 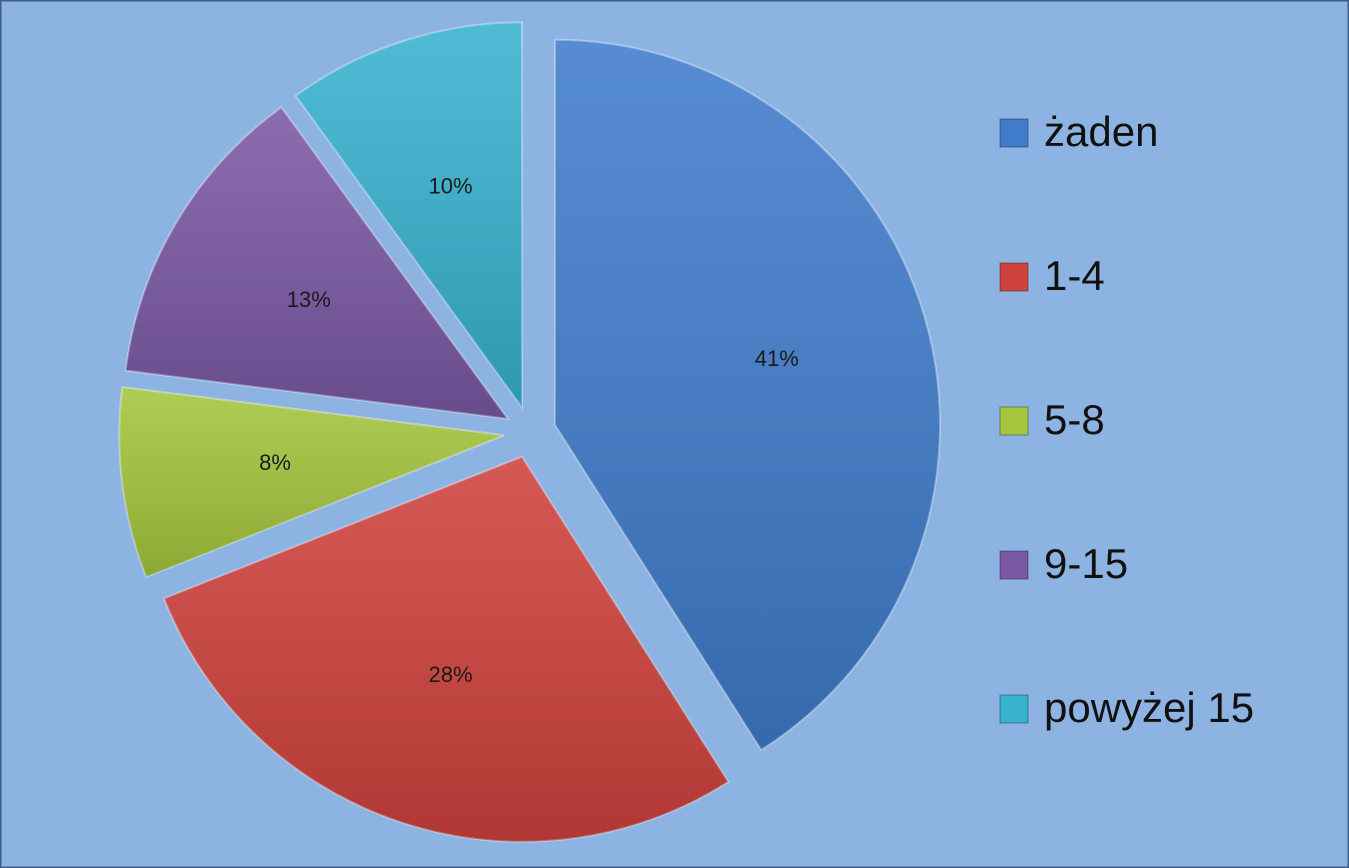 I want to click on value-label: 41%, so click(x=777, y=358).